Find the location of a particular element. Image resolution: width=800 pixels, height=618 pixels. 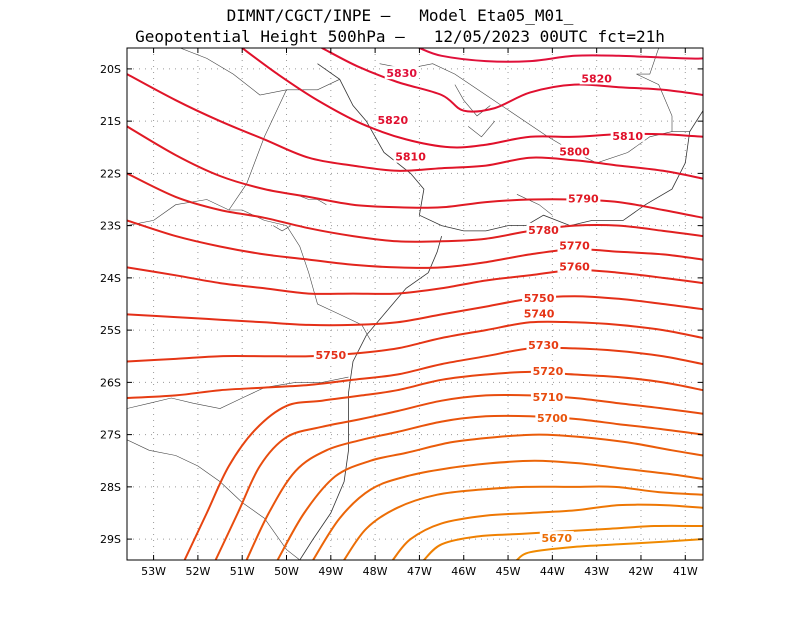

contour-label: 5720 is located at coordinates (548, 371).